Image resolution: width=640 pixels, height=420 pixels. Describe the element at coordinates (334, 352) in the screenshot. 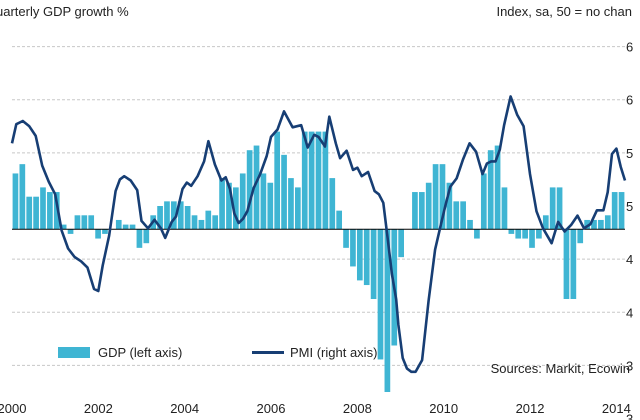

I see `legend-pmi-label: PMI (right axis)` at that location.